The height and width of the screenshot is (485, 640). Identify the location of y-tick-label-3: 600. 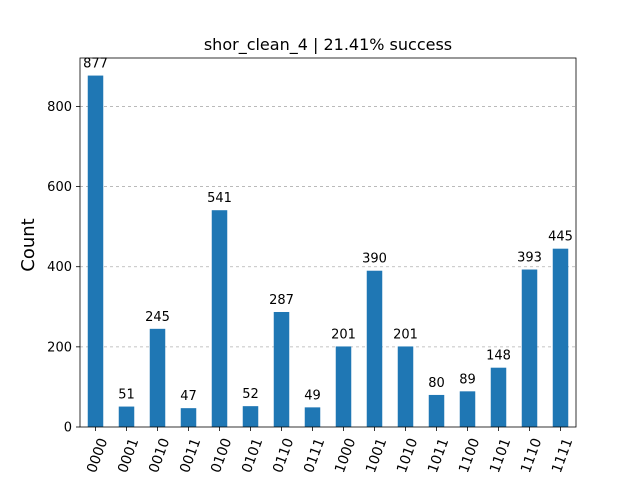
(59, 187).